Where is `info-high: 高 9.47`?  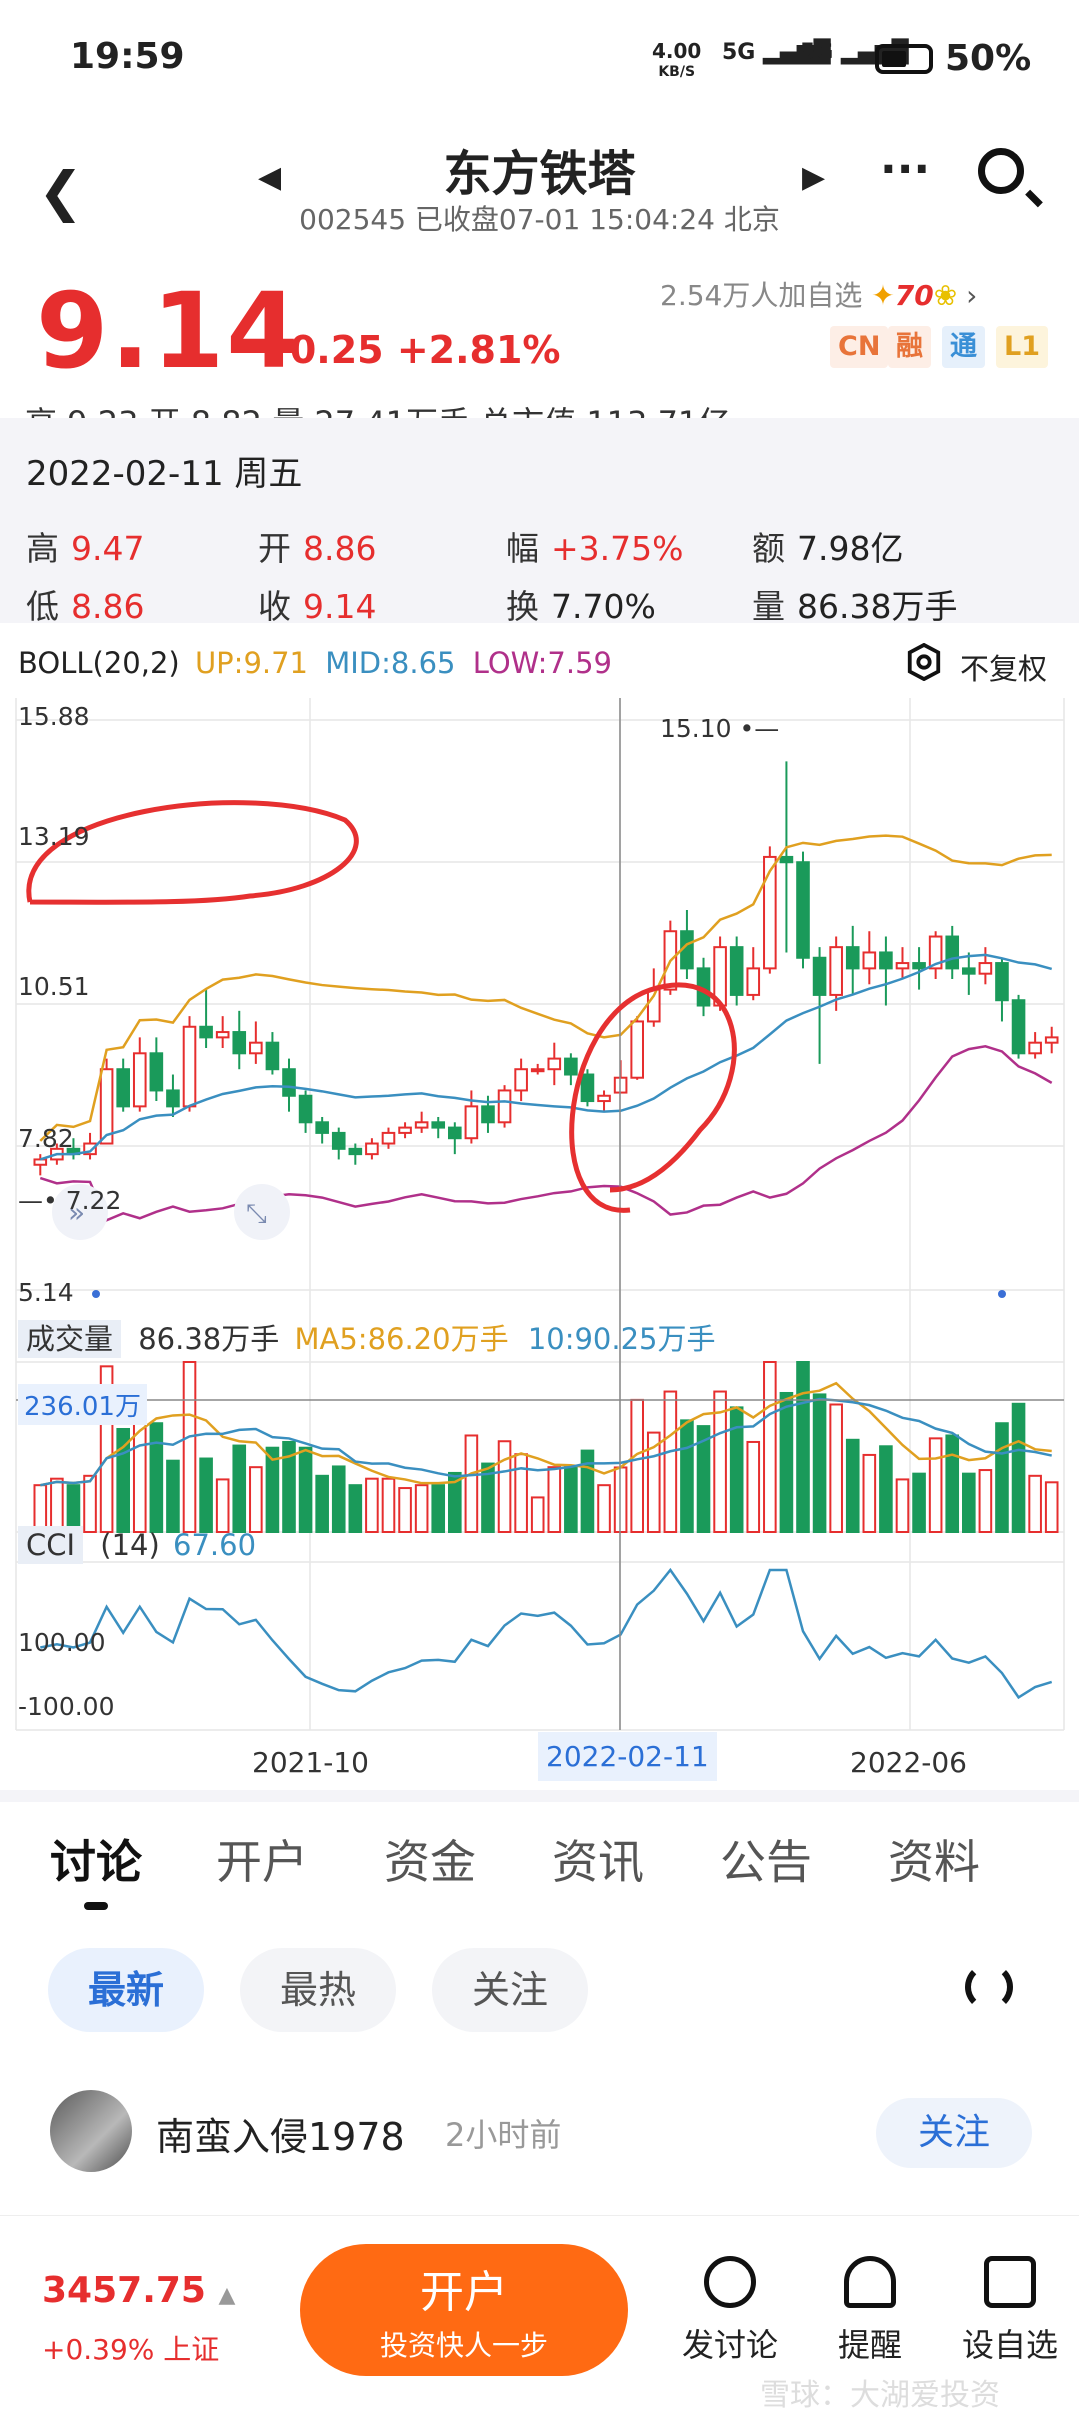 info-high: 高 9.47 is located at coordinates (85, 548).